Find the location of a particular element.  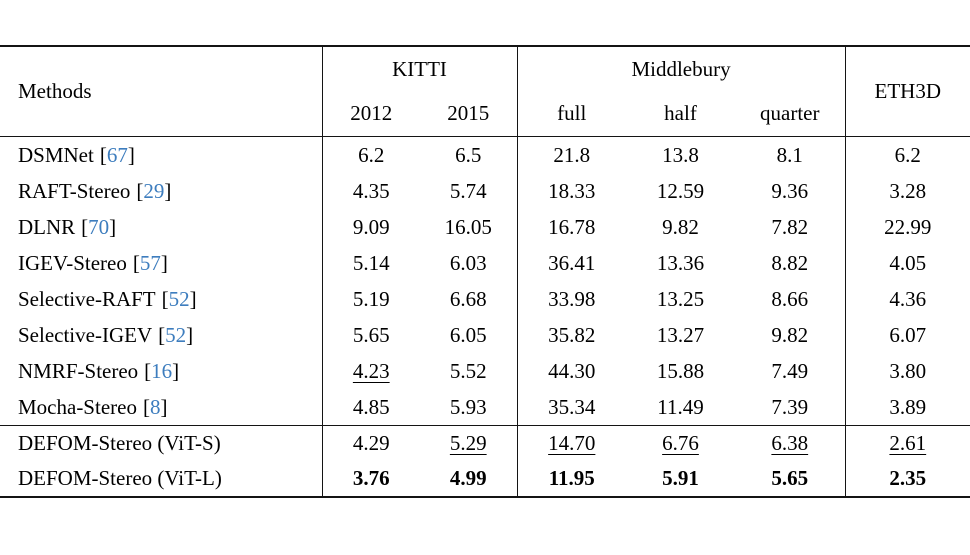

metric-value: 4.05 is located at coordinates (908, 262).